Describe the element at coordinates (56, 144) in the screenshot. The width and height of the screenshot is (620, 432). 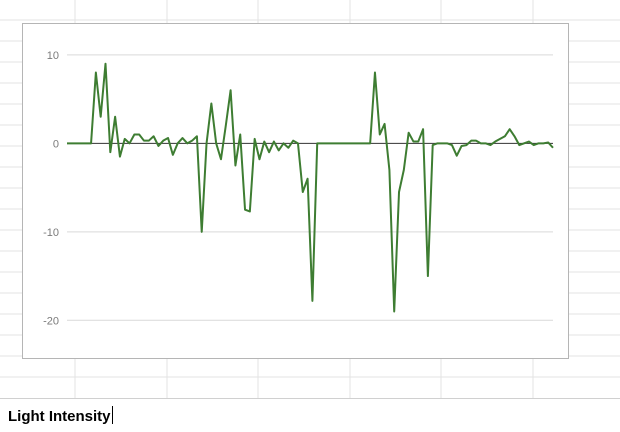
I see `y-tick-label-1: 0` at that location.